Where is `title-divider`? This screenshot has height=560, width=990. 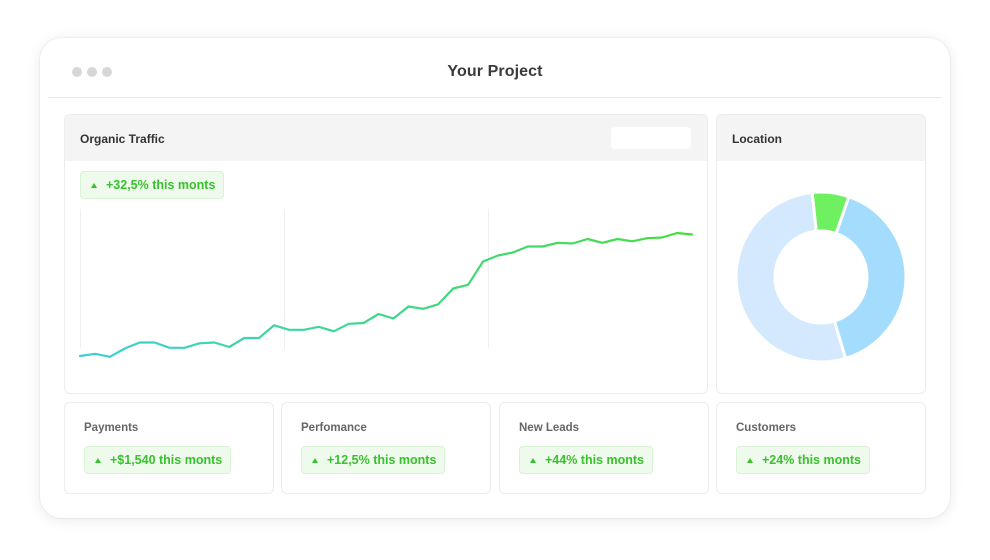 title-divider is located at coordinates (495, 97).